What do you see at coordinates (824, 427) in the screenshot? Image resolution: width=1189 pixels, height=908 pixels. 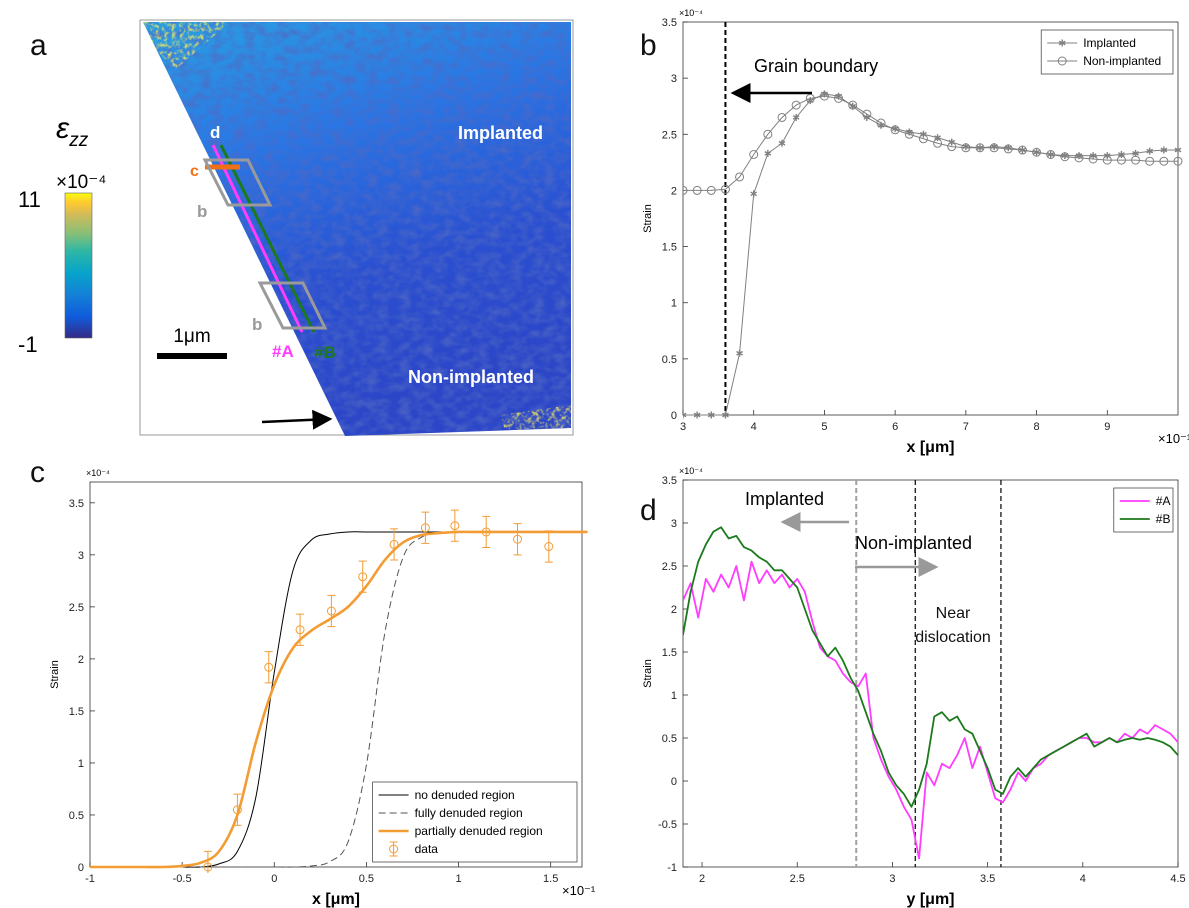 I see `x-tick-label: 5` at bounding box center [824, 427].